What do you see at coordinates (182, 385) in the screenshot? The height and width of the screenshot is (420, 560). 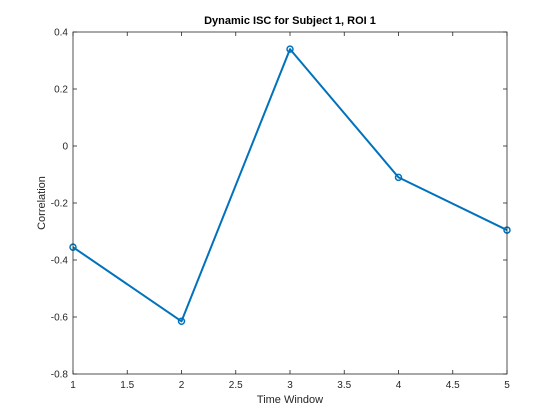 I see `x-tick-label: 2` at bounding box center [182, 385].